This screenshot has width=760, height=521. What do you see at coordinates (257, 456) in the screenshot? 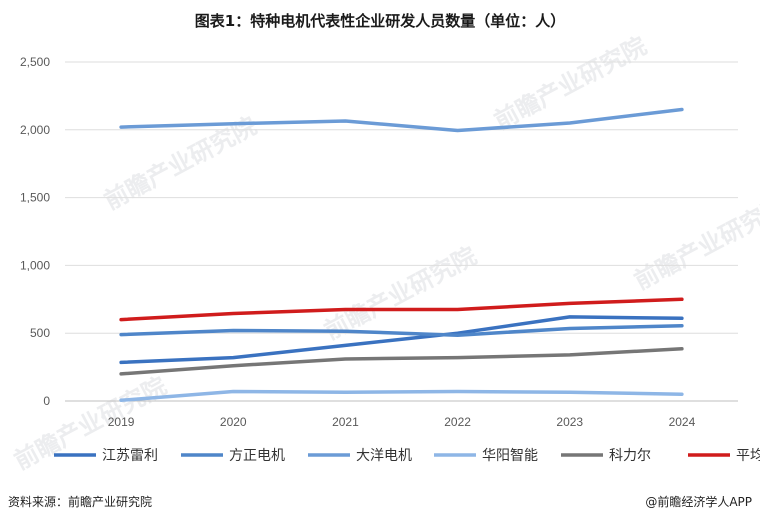
I see `legend-label: 方正电机` at bounding box center [257, 456].